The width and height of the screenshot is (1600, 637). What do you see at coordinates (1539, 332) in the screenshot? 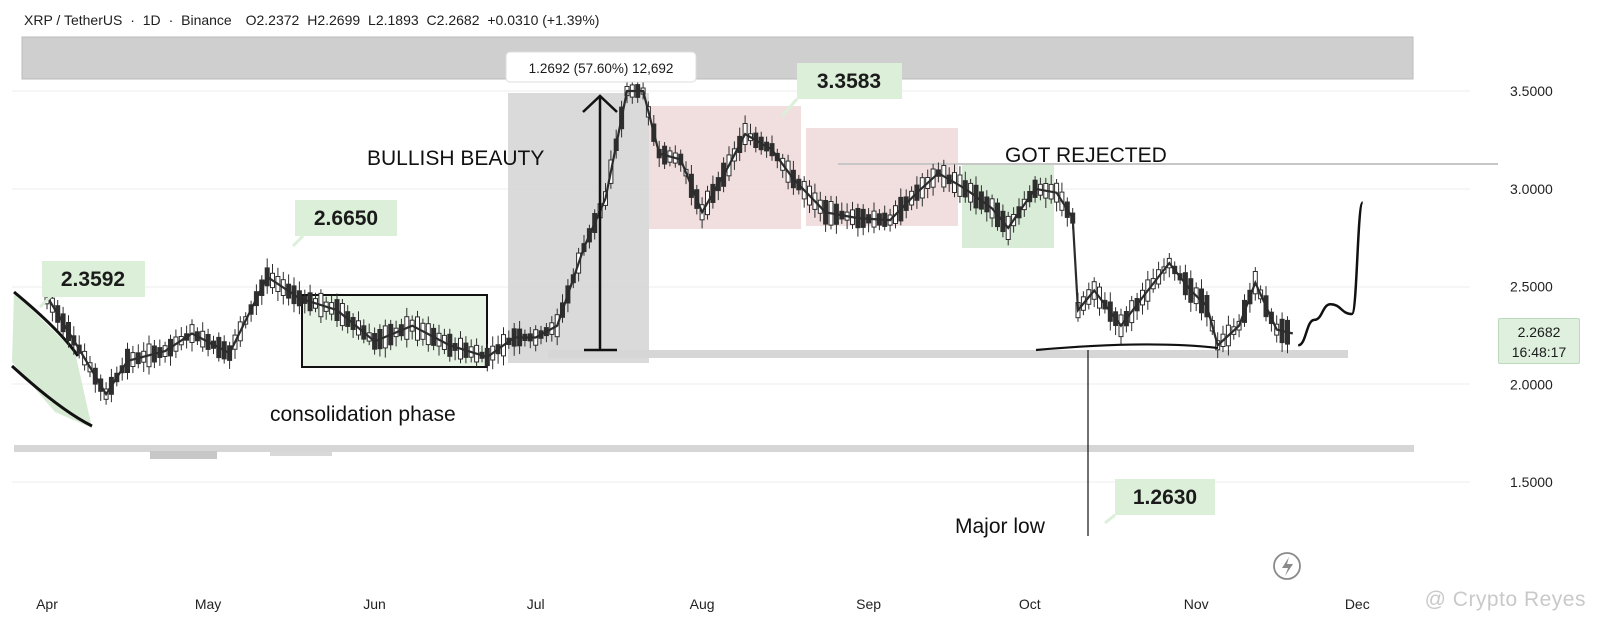
I see `last-price: 2.2682` at bounding box center [1539, 332].